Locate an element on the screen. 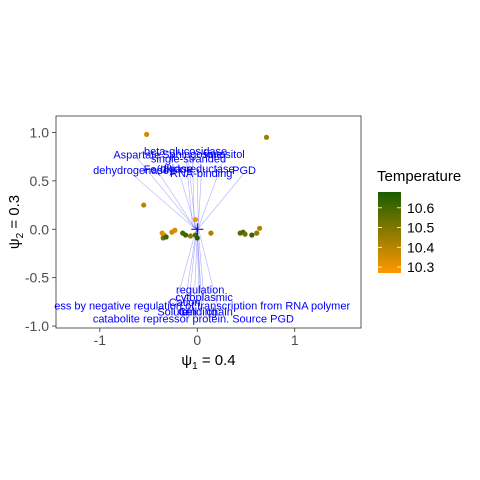 This screenshot has height=480, width=480. x-axis: -1 0 1 is located at coordinates (196, 338).